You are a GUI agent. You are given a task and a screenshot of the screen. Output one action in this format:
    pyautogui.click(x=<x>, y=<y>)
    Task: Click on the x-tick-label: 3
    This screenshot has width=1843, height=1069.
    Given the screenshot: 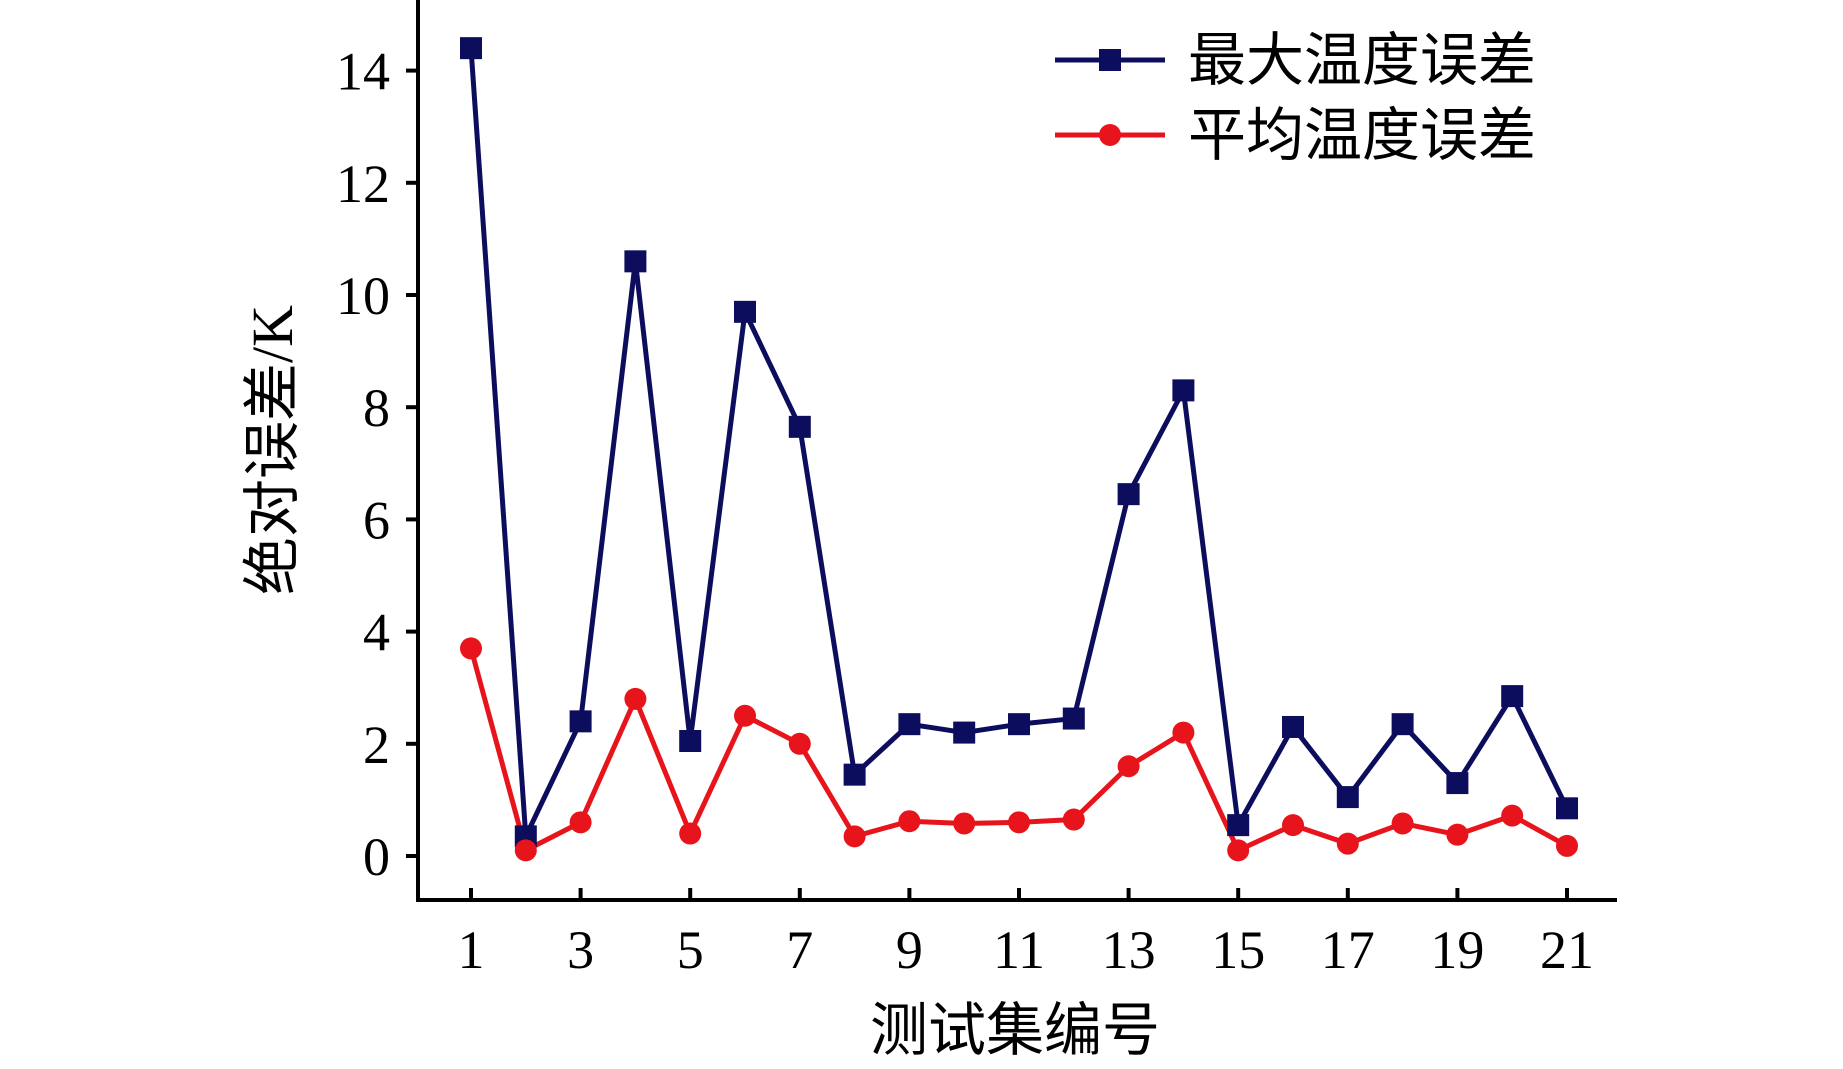 What is the action you would take?
    pyautogui.click(x=580, y=950)
    